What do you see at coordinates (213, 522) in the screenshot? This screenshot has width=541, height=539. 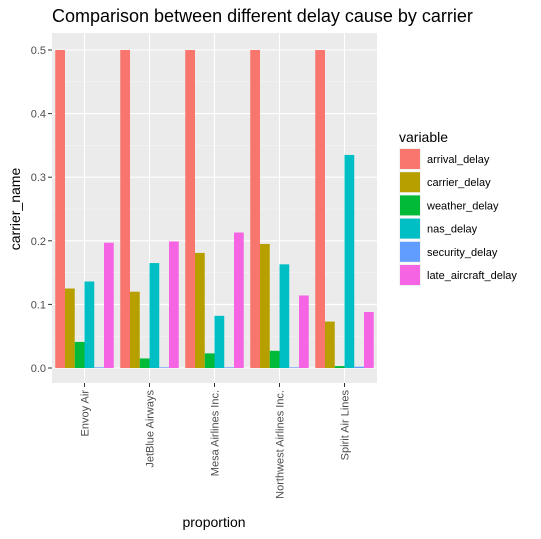 I see `x-axis-title: proportion` at bounding box center [213, 522].